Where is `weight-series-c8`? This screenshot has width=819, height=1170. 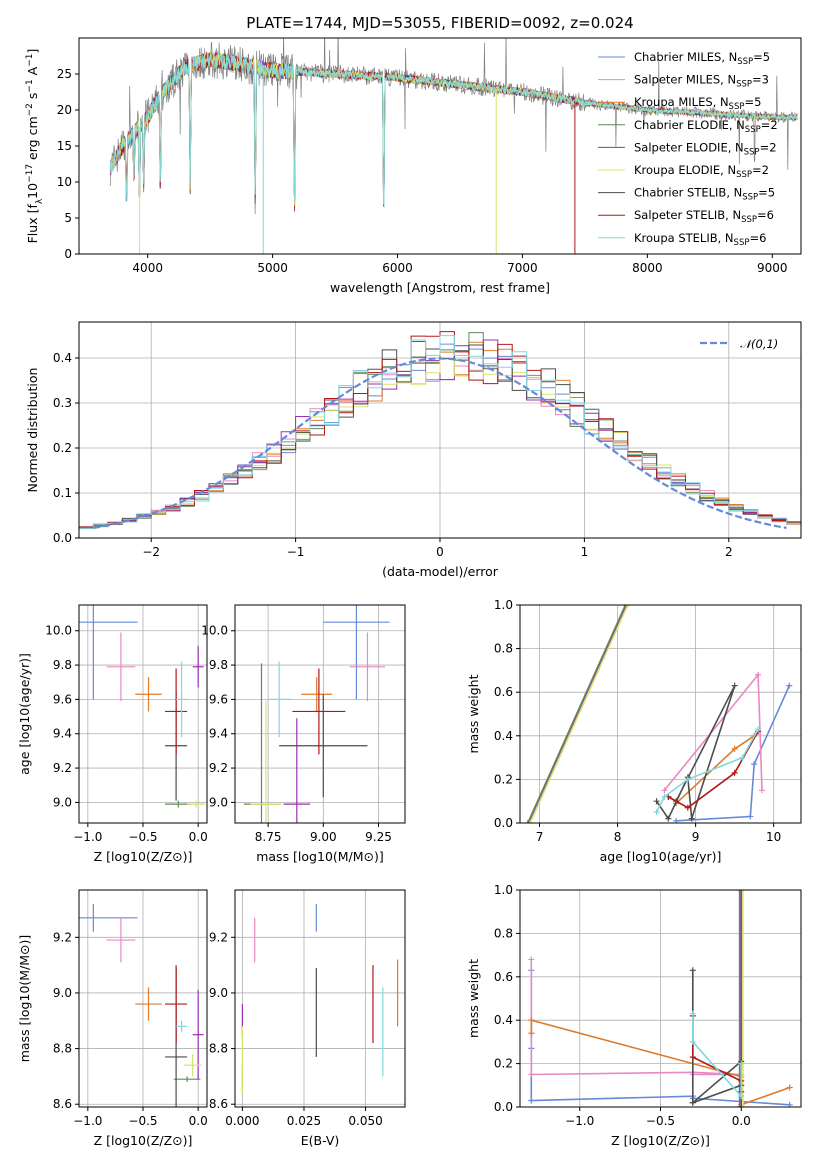 weight-series-c8 is located at coordinates (717, 1056).